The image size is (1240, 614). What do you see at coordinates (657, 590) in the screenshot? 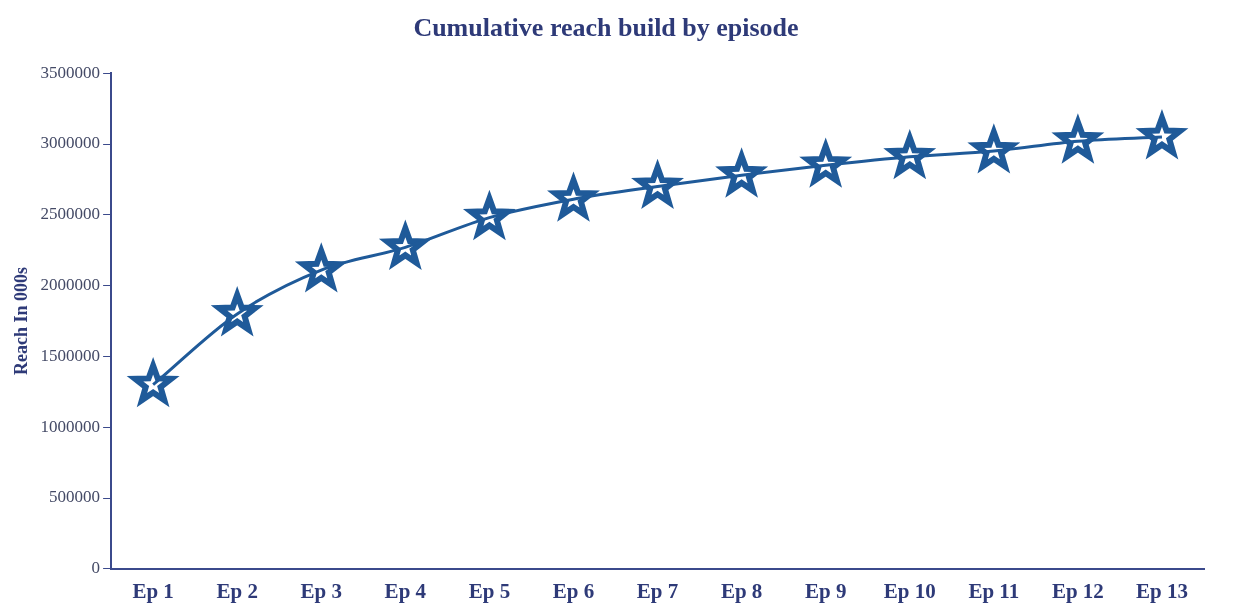
I see `x-tick-label: Ep 7` at bounding box center [657, 590].